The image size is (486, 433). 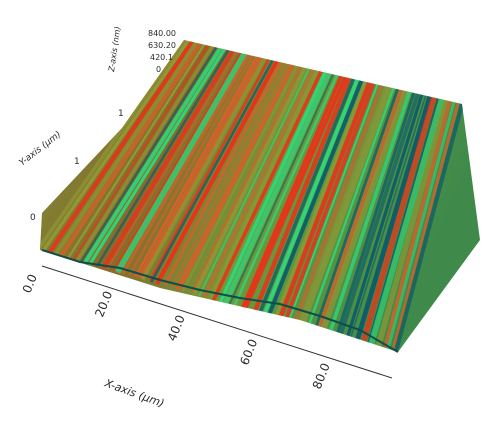 I want to click on x-axis-title: X-axis (µm), so click(x=134, y=393).